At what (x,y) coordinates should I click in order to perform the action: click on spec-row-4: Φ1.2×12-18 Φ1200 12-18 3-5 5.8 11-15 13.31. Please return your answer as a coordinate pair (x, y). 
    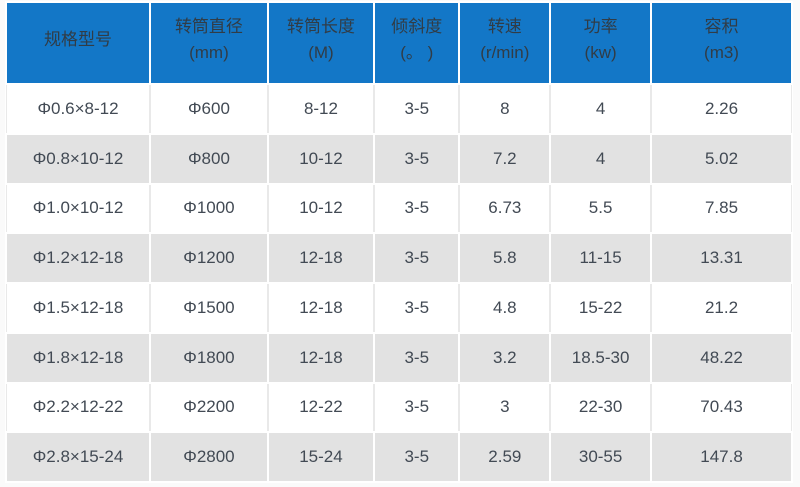
    Looking at the image, I should click on (399, 258).